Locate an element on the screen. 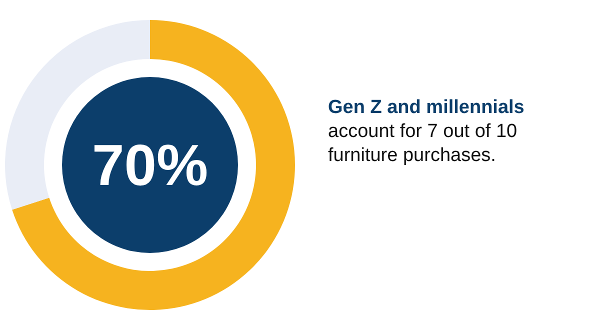 The image size is (600, 332). text: account for 7 out of 10 furniture purchases. is located at coordinates (423, 143).